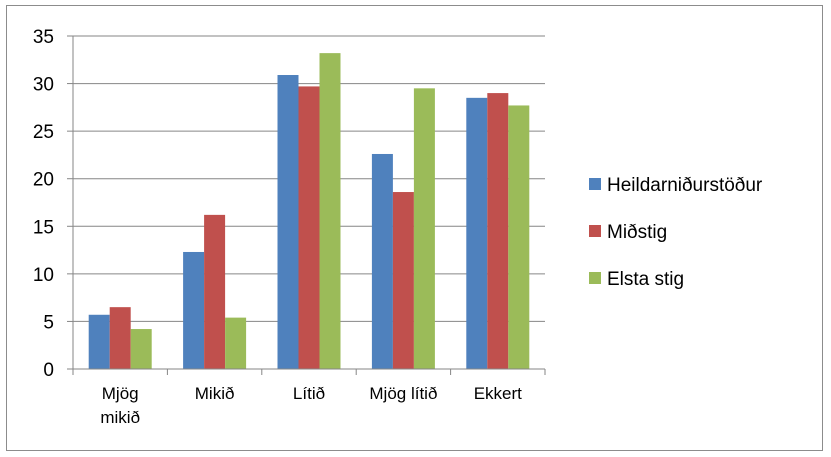  Describe the element at coordinates (645, 279) in the screenshot. I see `legend-label: Elsta stig` at that location.